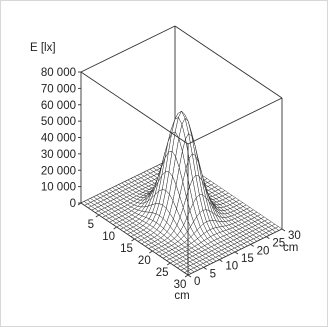 The image size is (328, 327). Describe the element at coordinates (126, 249) in the screenshot. I see `x-tick-label: 15` at that location.